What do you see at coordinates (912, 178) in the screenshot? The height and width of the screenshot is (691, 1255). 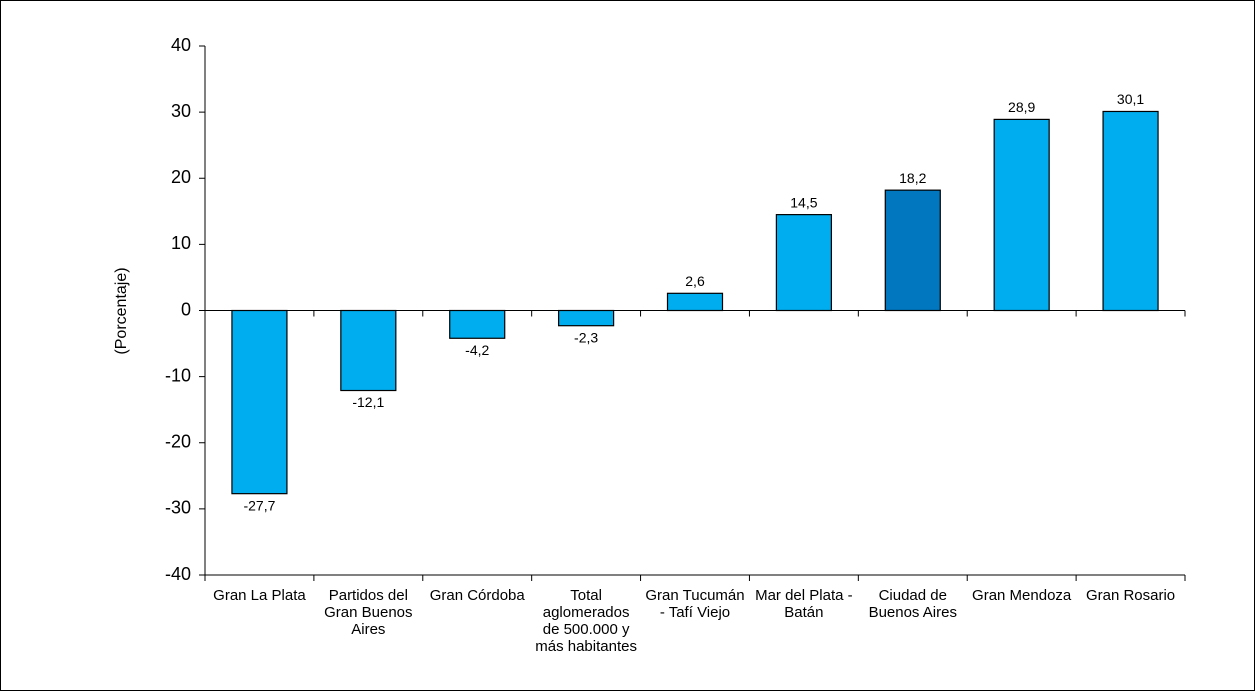 I see `value-label: 18,2` at bounding box center [912, 178].